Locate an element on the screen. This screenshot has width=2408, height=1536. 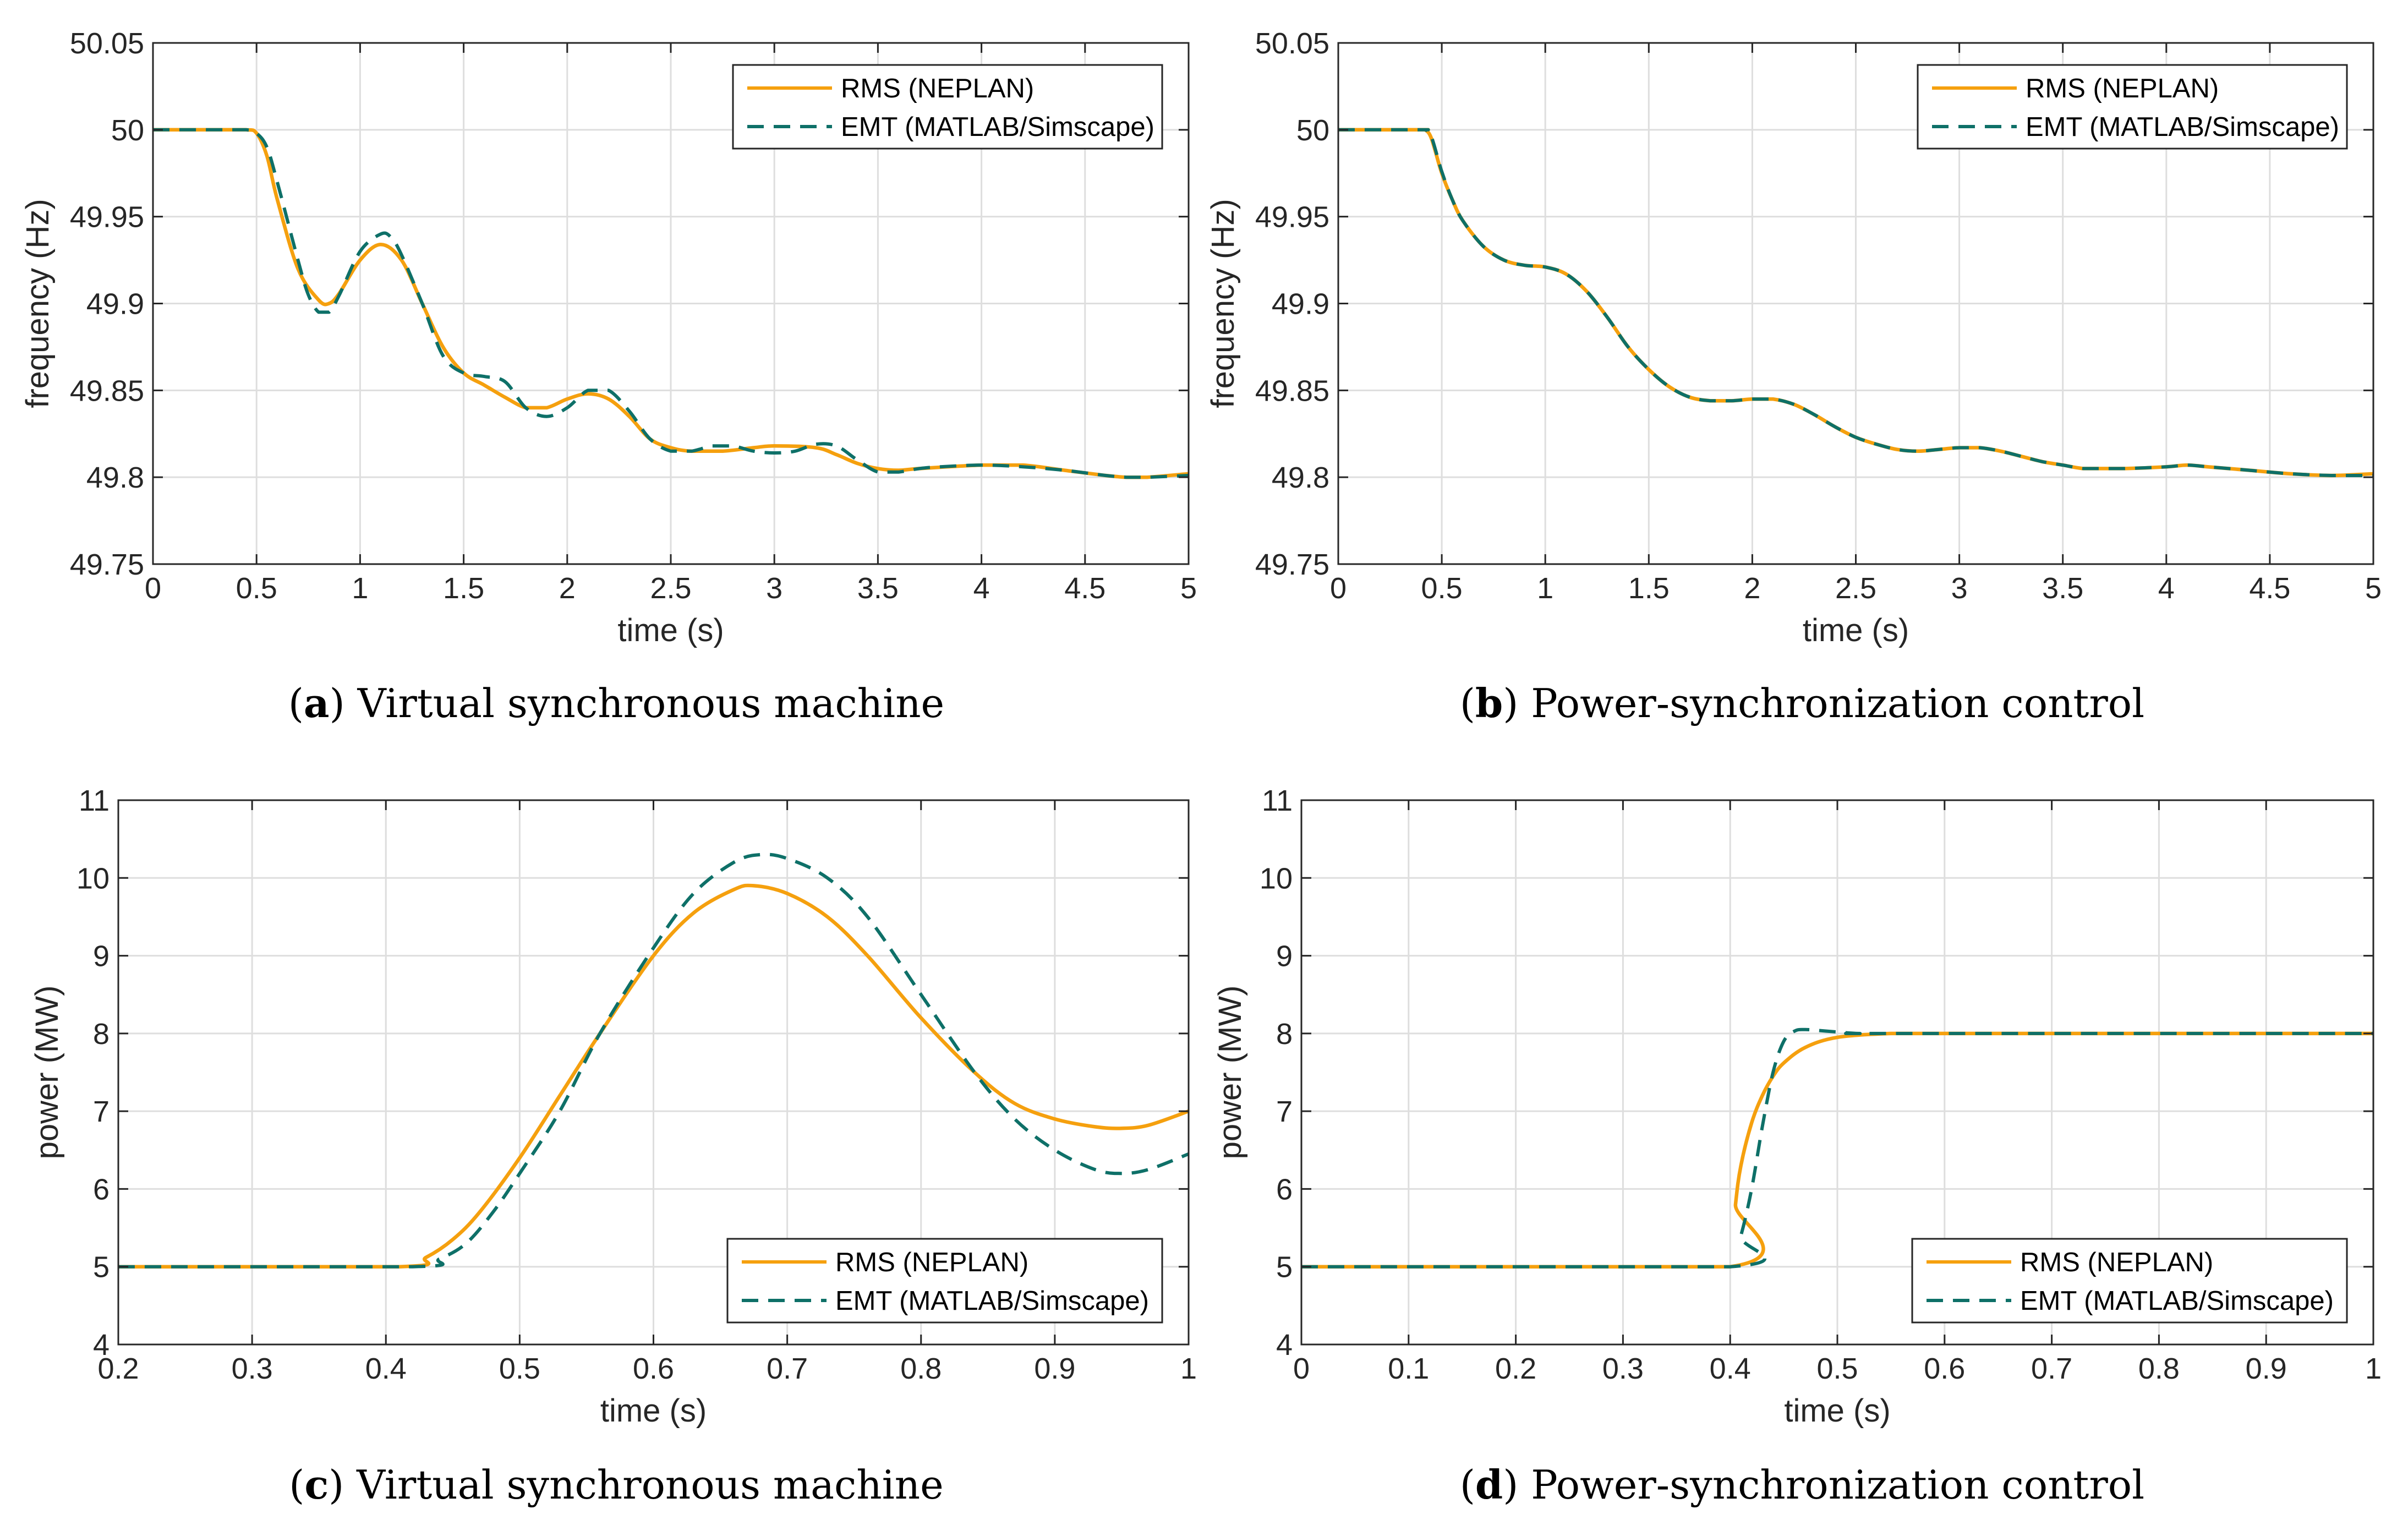
caption-d-text: Power-synchronization control is located at coordinates (1838, 1485).